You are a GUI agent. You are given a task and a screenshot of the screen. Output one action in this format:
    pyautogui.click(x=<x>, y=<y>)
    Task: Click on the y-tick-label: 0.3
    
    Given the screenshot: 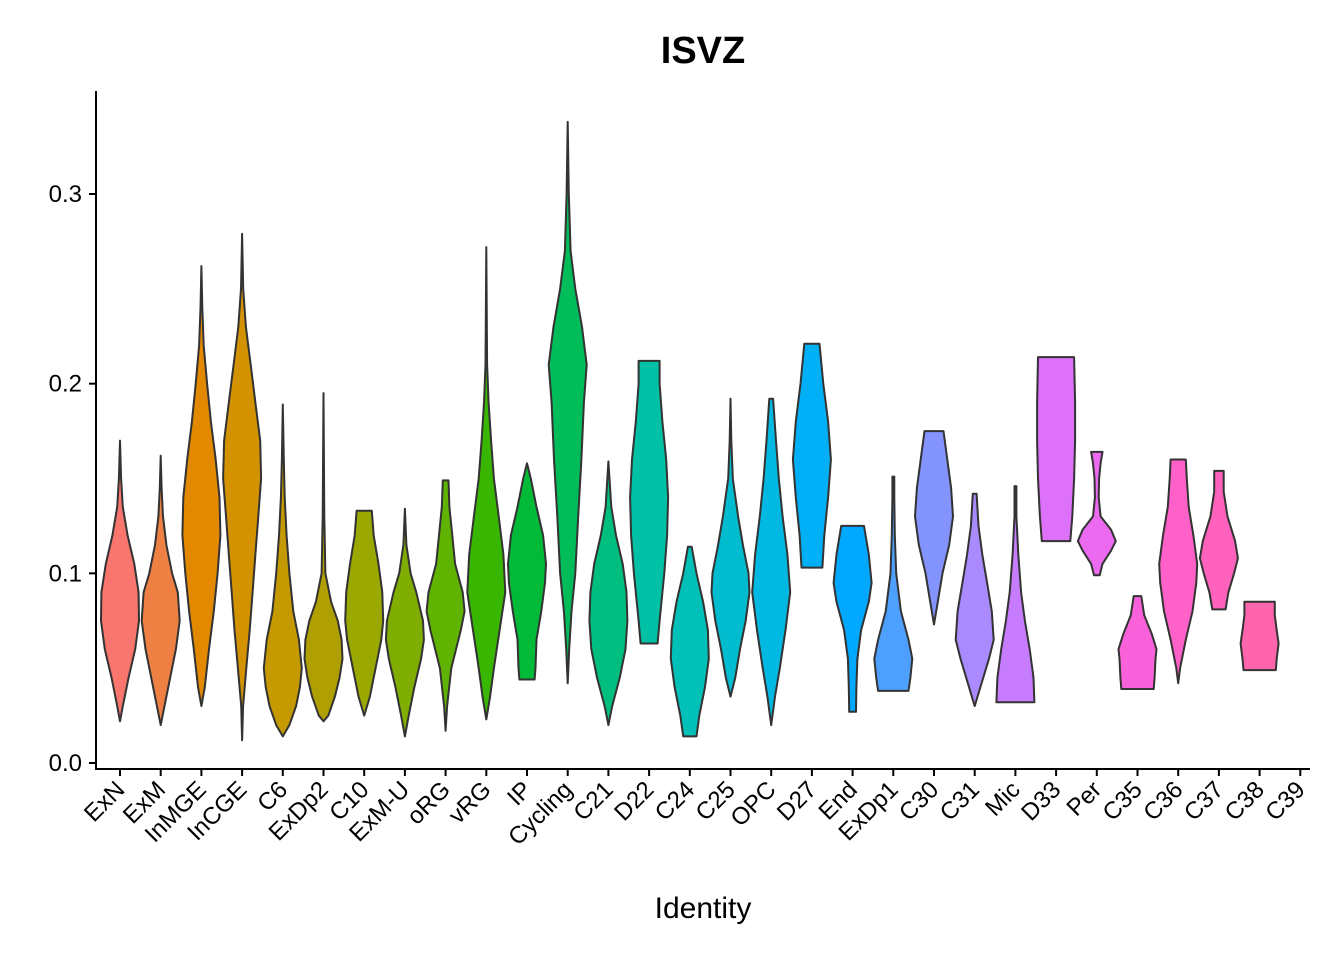 What is the action you would take?
    pyautogui.click(x=65, y=194)
    